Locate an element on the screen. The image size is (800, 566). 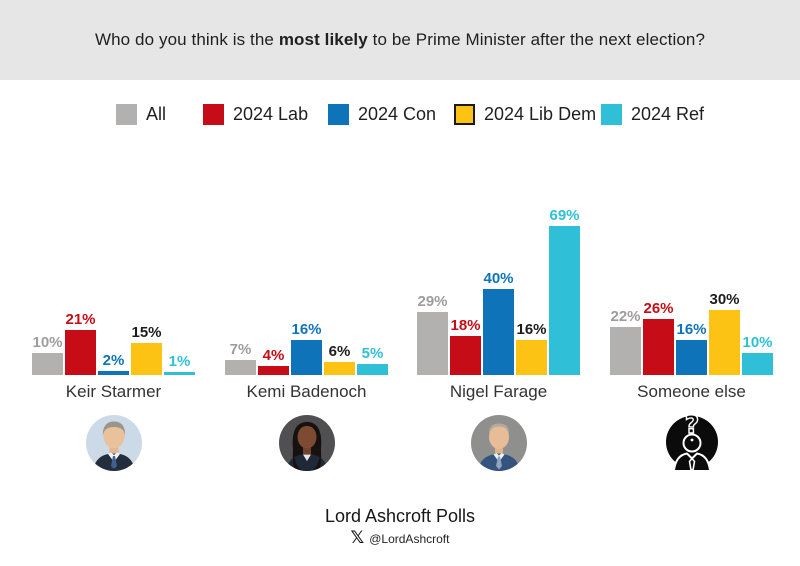
candidate-name: Kemi Badenoch is located at coordinates (306, 391).